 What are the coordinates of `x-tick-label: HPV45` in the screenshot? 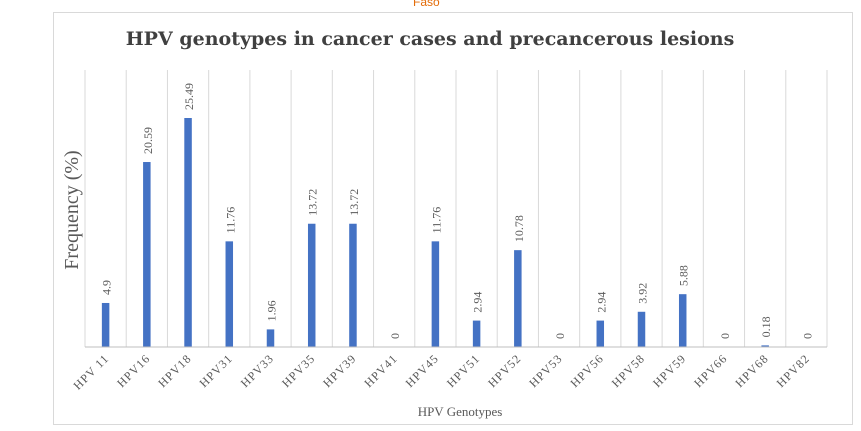 It's located at (422, 370).